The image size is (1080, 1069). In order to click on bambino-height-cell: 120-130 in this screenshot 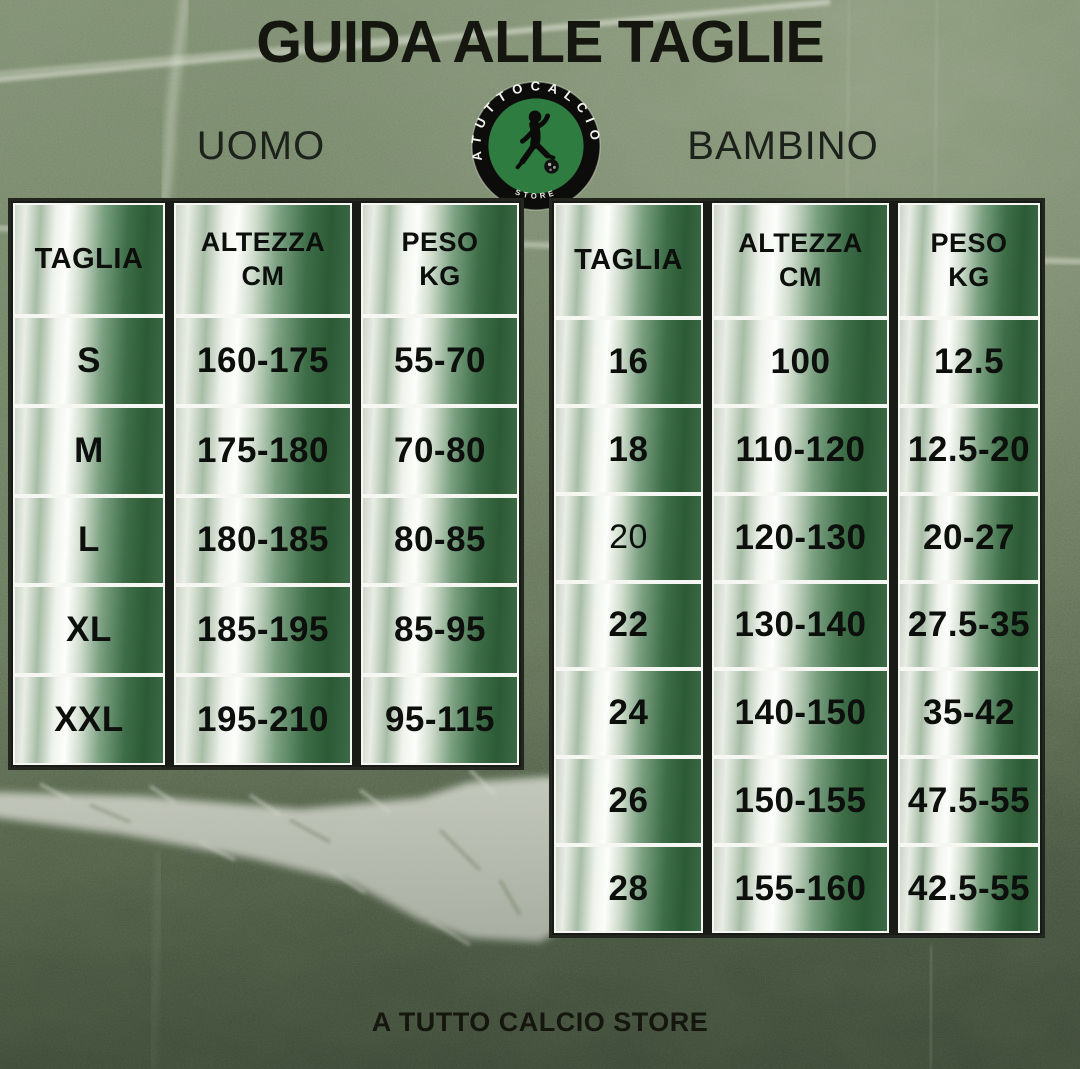, I will do `click(800, 537)`.